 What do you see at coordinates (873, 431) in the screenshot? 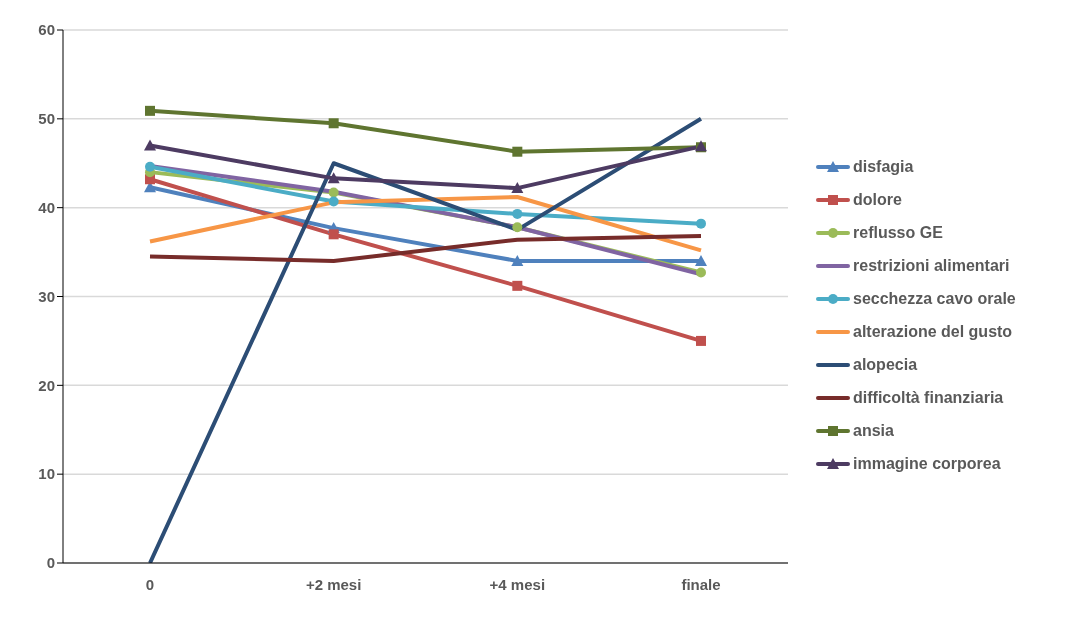
I see `legend-label: ansia` at bounding box center [873, 431].